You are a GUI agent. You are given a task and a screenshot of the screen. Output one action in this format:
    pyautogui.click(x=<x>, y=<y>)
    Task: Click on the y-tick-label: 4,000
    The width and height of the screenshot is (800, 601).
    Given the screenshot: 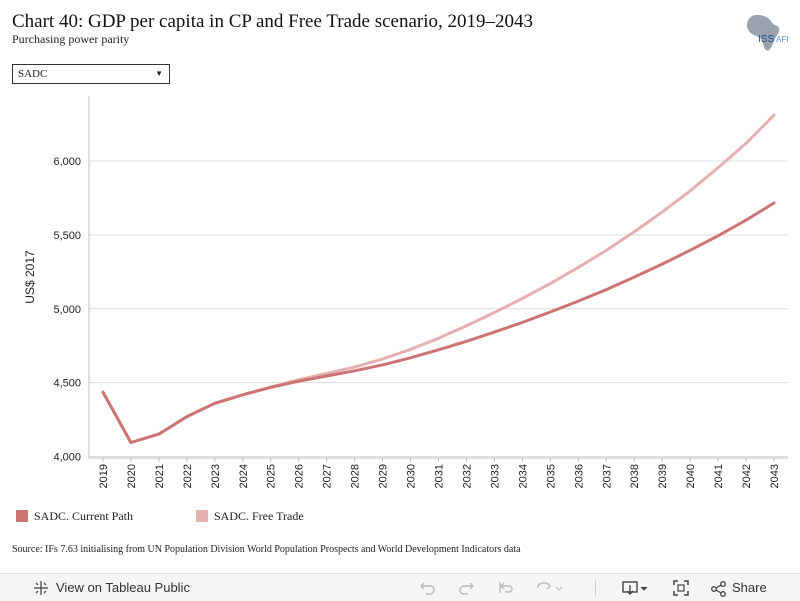 What is the action you would take?
    pyautogui.click(x=67, y=458)
    